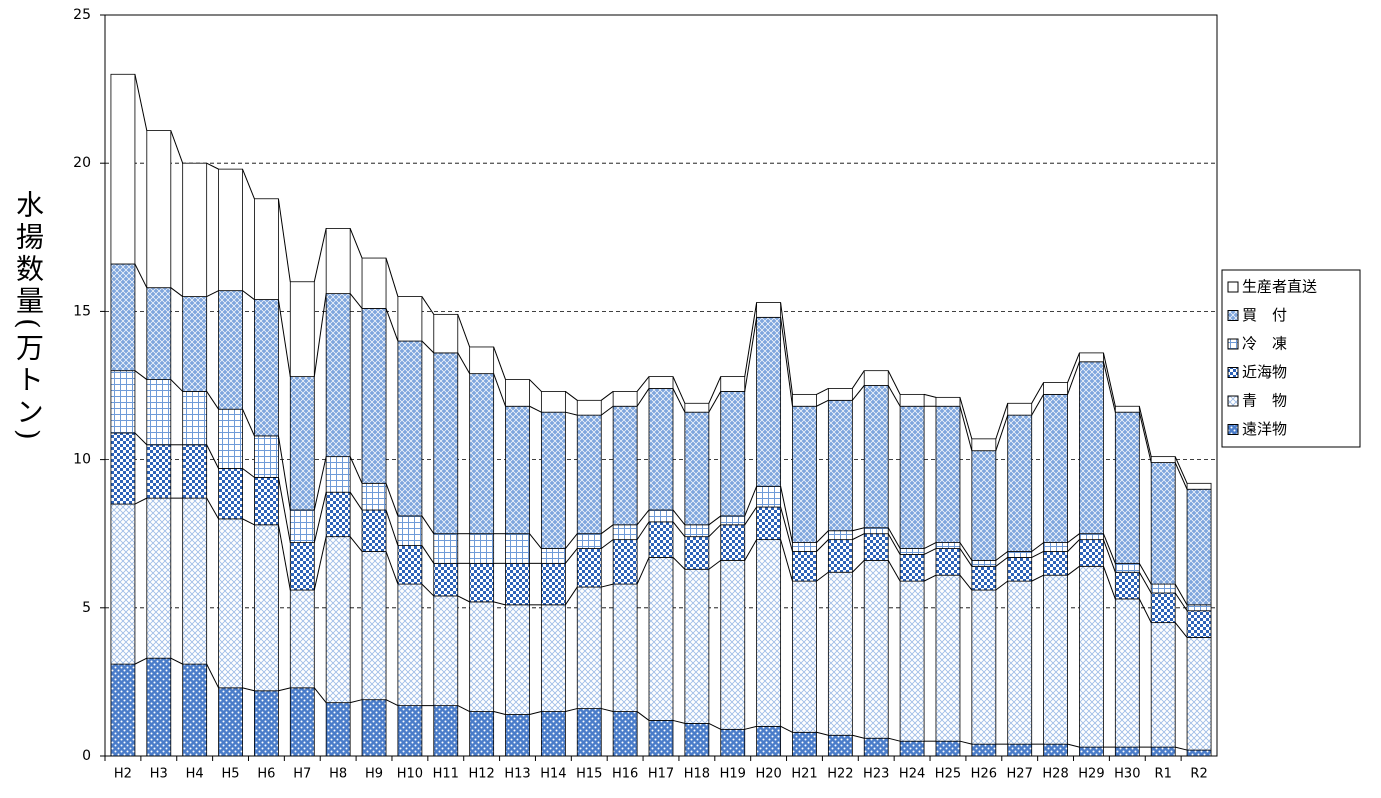 Image resolution: width=1381 pixels, height=798 pixels. Describe the element at coordinates (1163, 774) in the screenshot. I see `x-tick-label: R1` at that location.